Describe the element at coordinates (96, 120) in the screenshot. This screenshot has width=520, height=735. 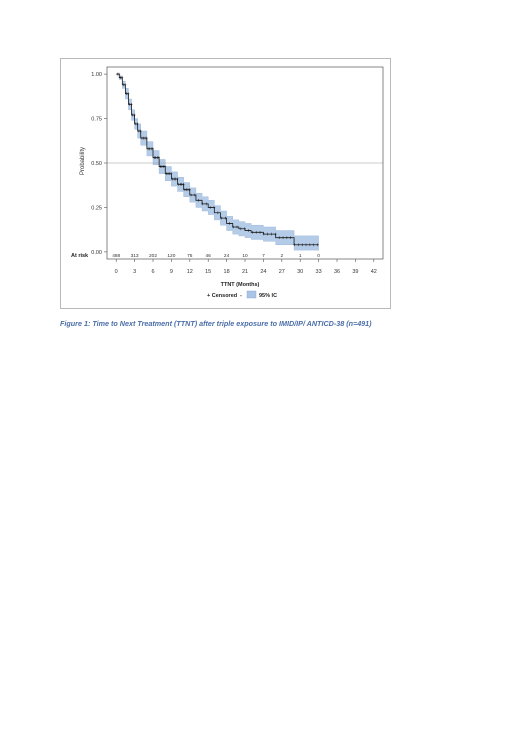
I see `y-tick-label: 0.75` at that location.